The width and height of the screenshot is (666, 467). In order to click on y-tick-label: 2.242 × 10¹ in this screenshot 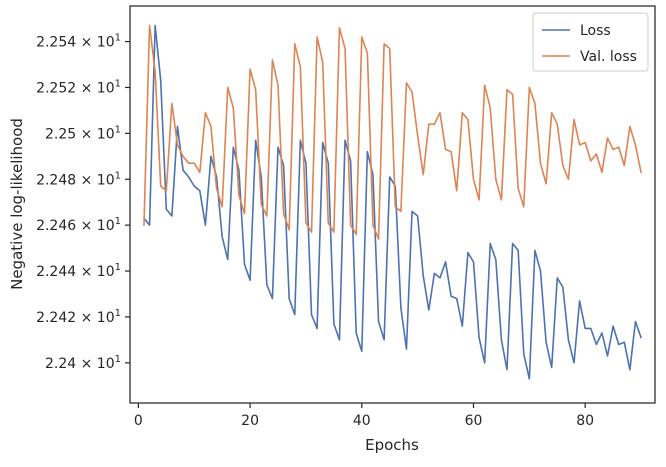, I will do `click(78, 317)`.